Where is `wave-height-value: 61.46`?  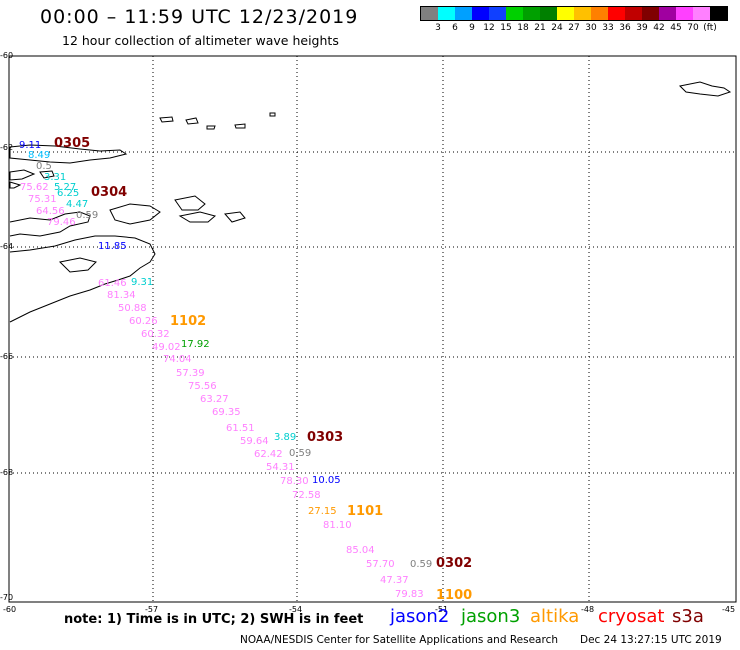 wave-height-value: 61.46 is located at coordinates (112, 283).